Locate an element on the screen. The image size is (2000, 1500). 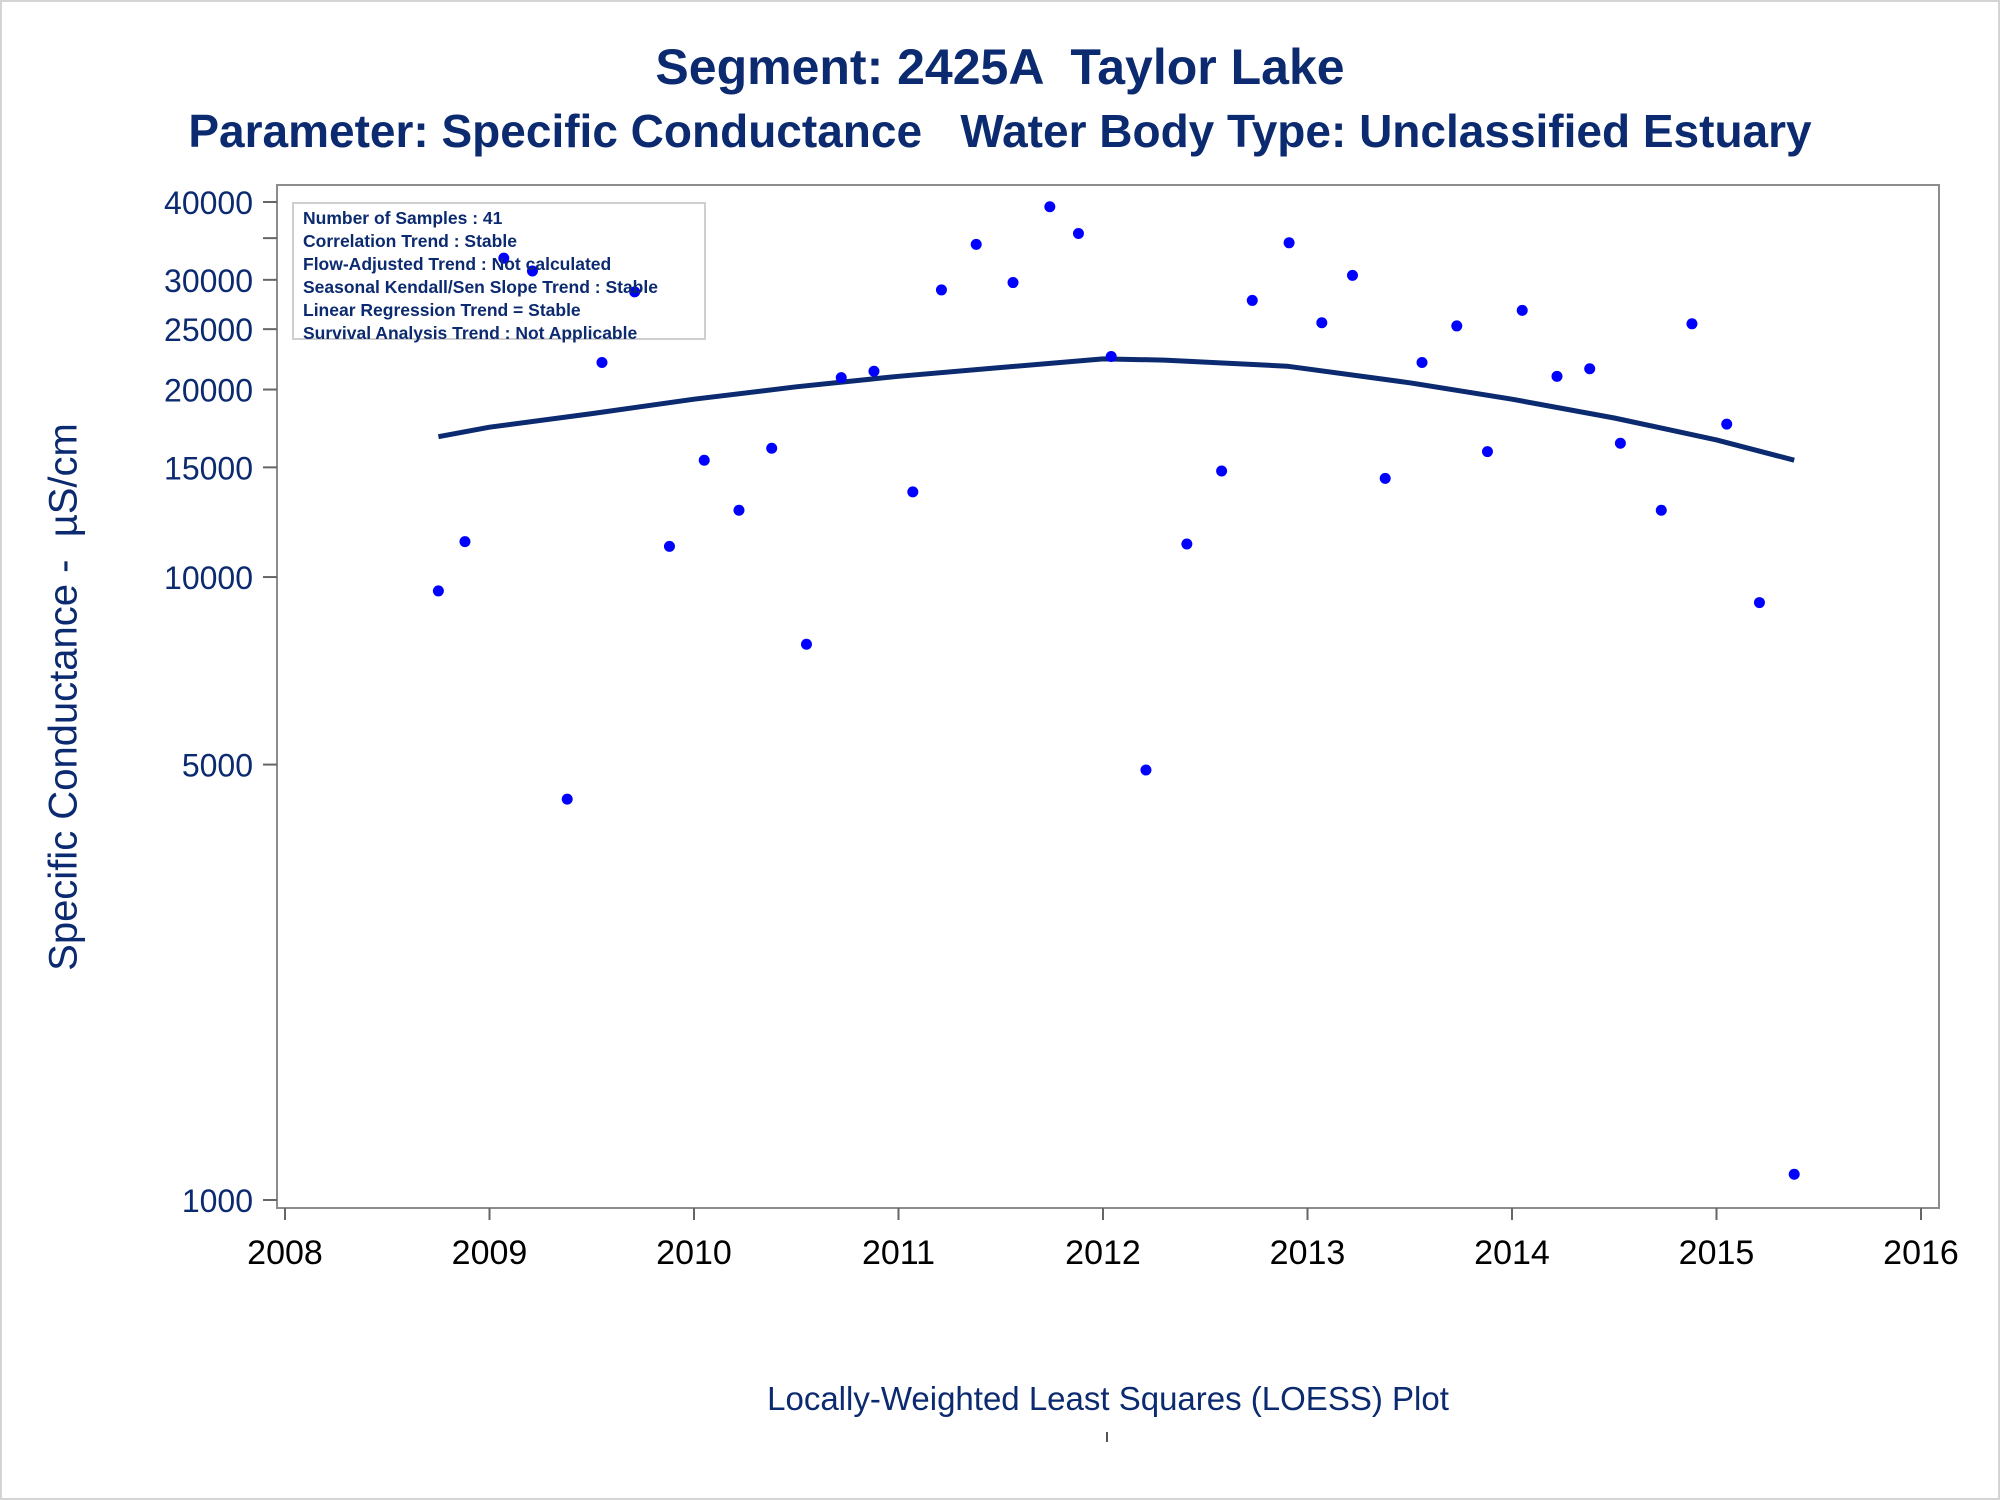
stat-correlation-trend: Correlation Trend : Stable is located at coordinates (410, 241).